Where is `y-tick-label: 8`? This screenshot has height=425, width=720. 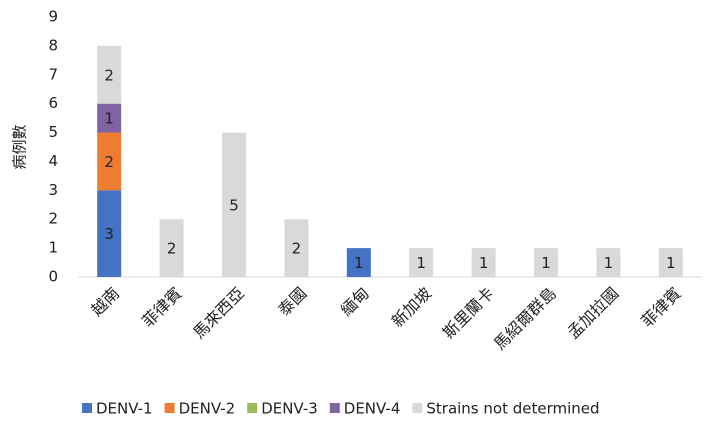 y-tick-label: 8 is located at coordinates (53, 45).